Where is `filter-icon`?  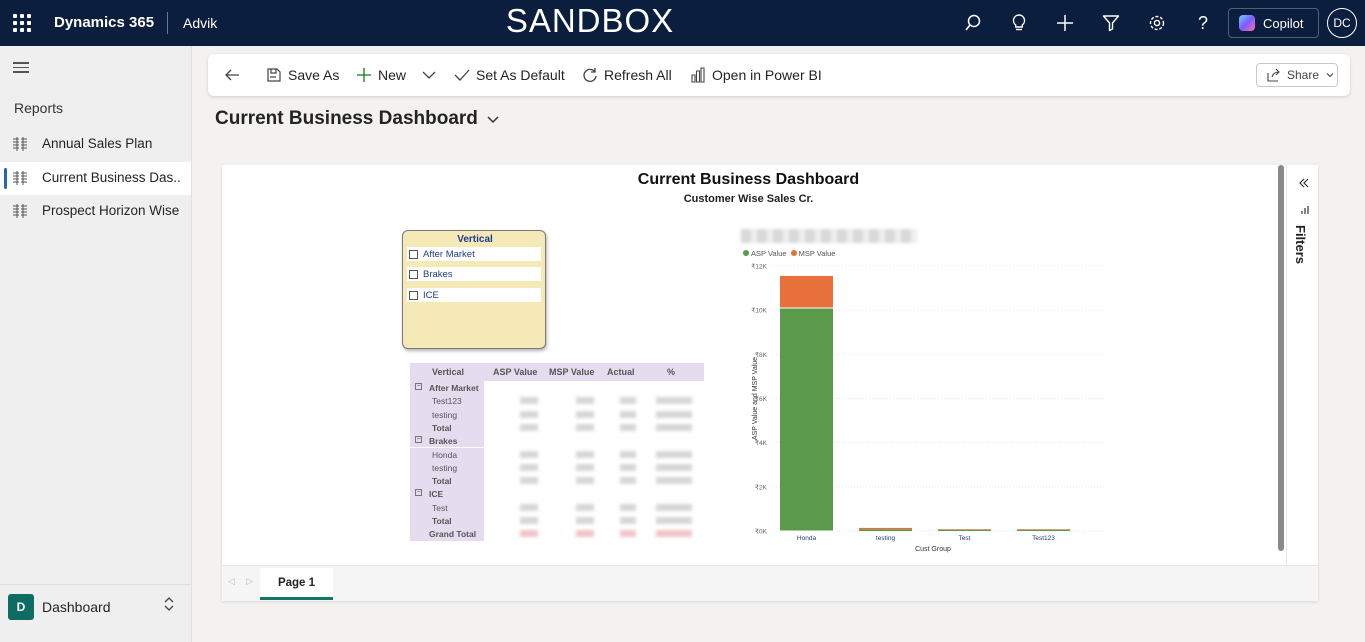 filter-icon is located at coordinates (1111, 23).